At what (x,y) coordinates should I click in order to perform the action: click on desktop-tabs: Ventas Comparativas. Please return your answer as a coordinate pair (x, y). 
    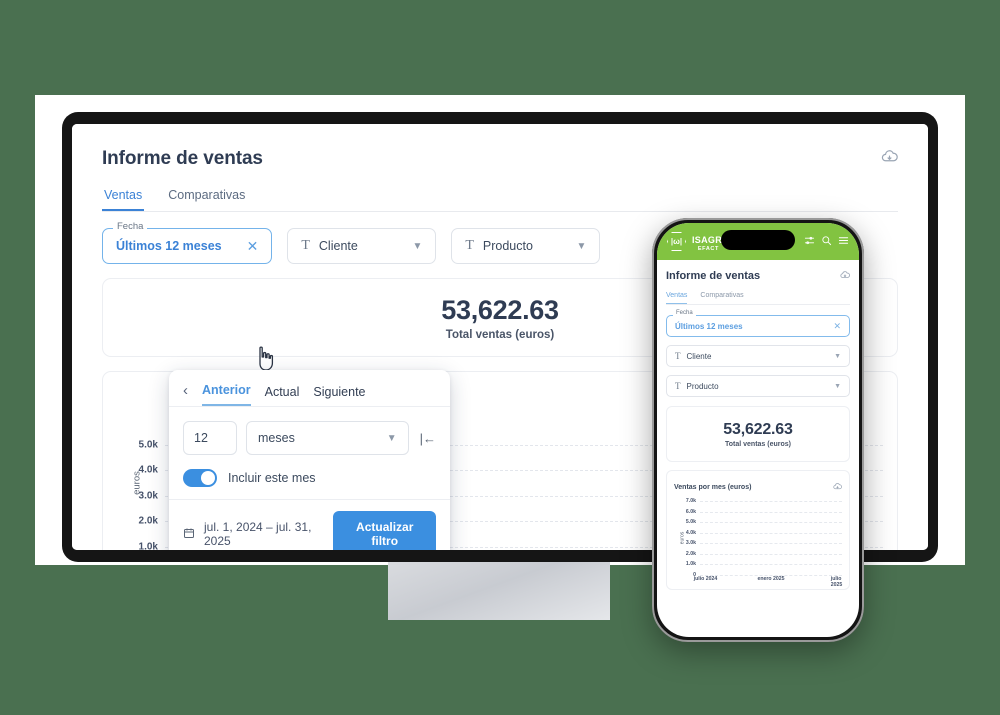
    Looking at the image, I should click on (500, 200).